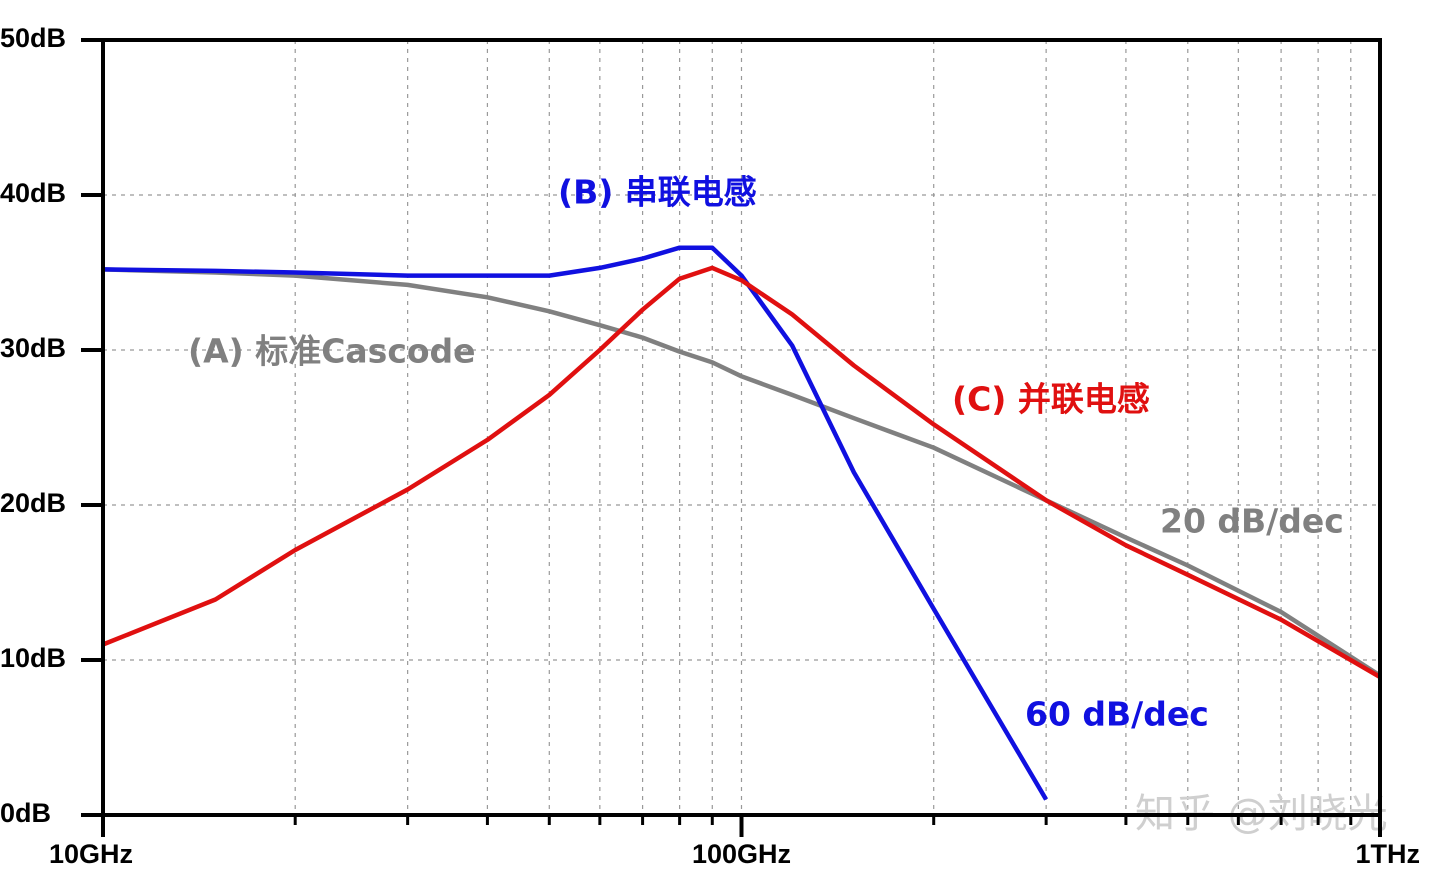 Image resolution: width=1436 pixels, height=874 pixels. I want to click on y-tick-label: 10dB, so click(33, 658).